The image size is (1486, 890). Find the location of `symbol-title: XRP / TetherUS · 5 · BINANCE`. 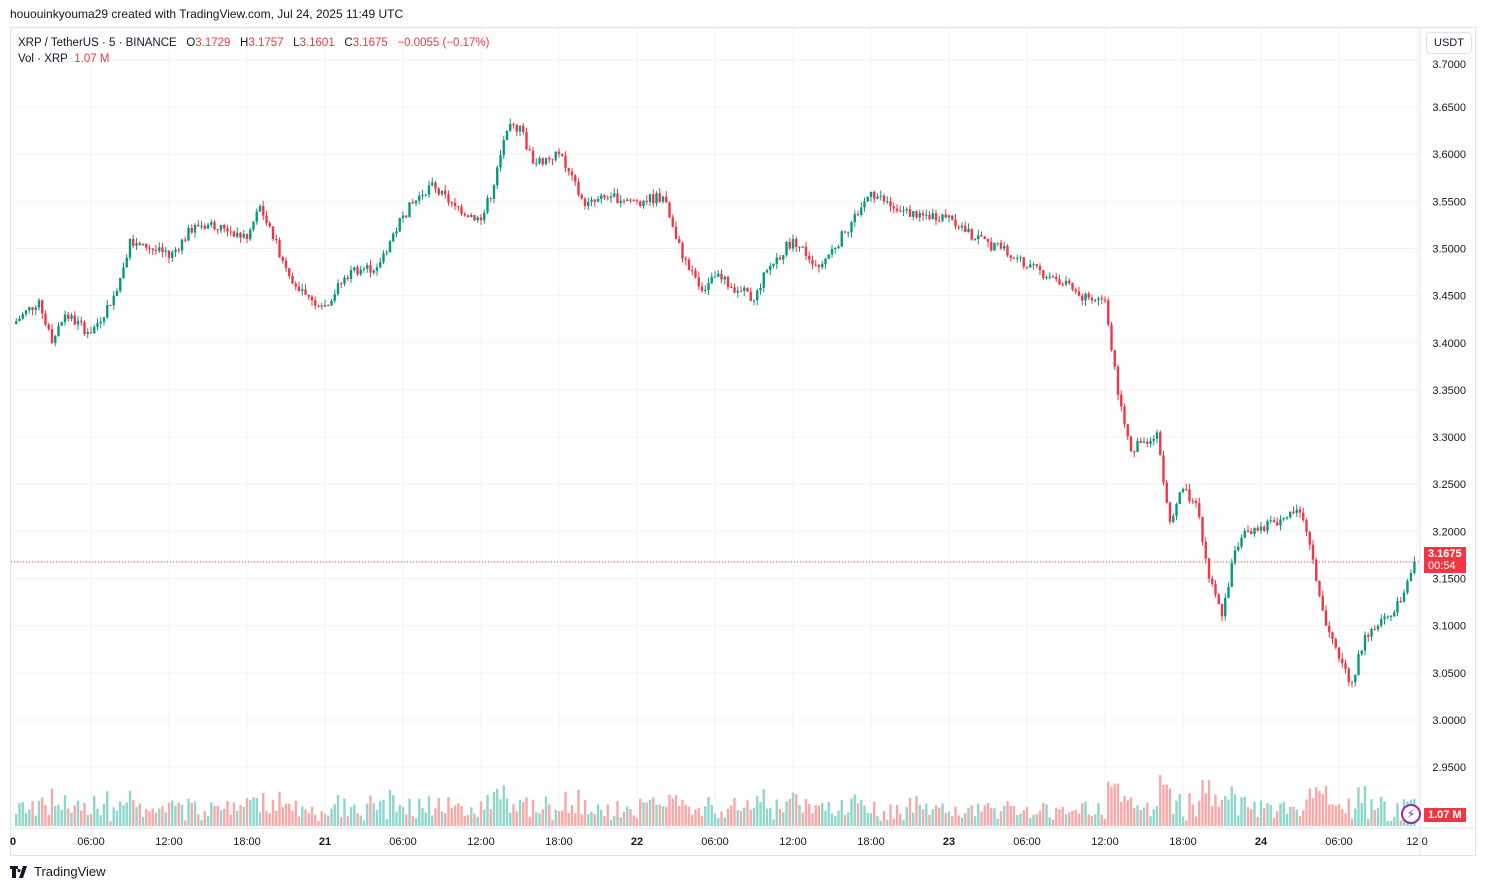

symbol-title: XRP / TetherUS · 5 · BINANCE is located at coordinates (97, 43).